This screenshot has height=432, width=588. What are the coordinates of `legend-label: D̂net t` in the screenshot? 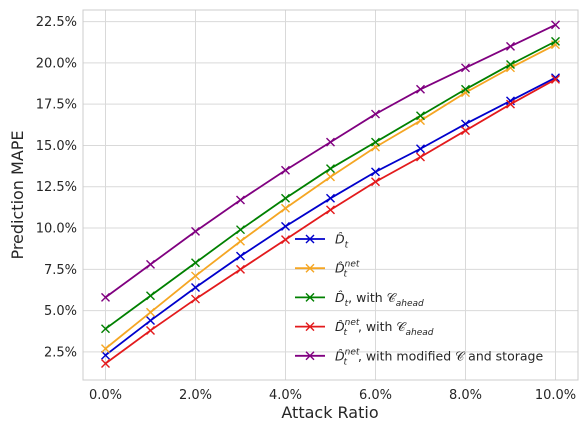 It's located at (347, 270).